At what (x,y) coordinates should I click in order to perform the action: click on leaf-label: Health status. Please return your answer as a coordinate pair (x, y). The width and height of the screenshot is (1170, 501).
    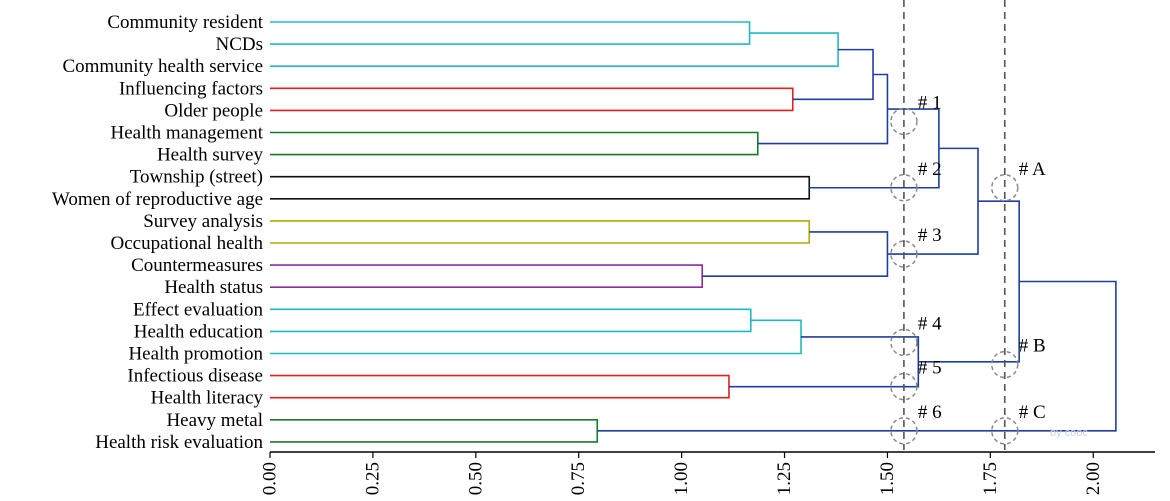
    Looking at the image, I should click on (213, 287).